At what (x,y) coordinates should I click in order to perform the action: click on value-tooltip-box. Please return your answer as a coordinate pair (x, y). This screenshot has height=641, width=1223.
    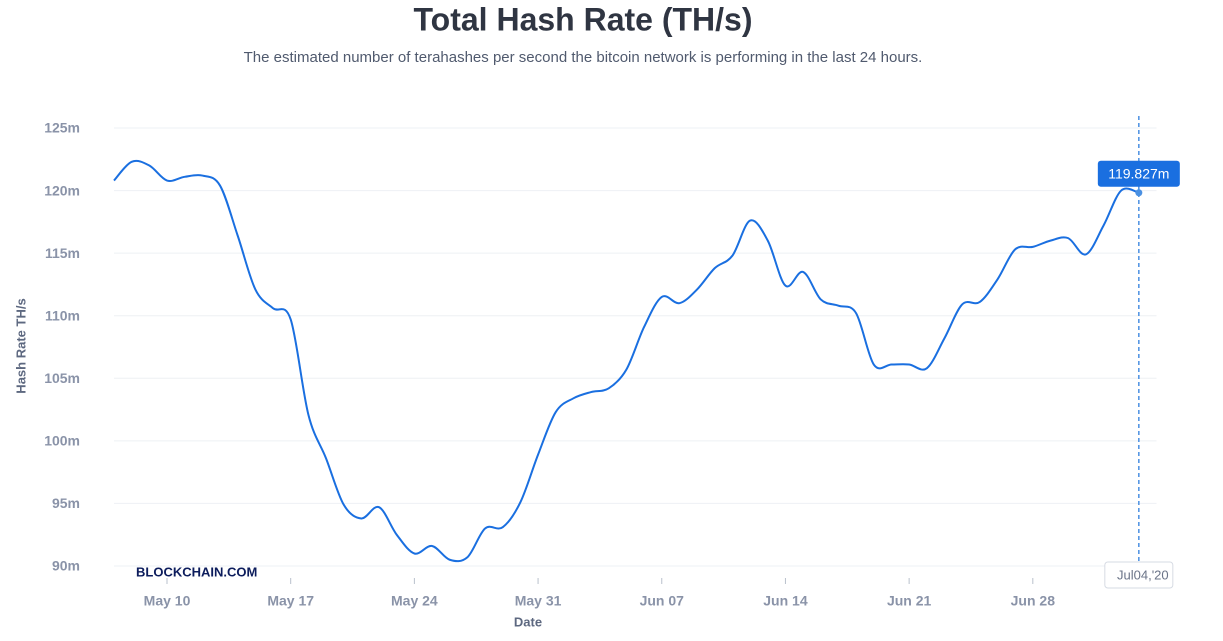
    Looking at the image, I should click on (1138, 173).